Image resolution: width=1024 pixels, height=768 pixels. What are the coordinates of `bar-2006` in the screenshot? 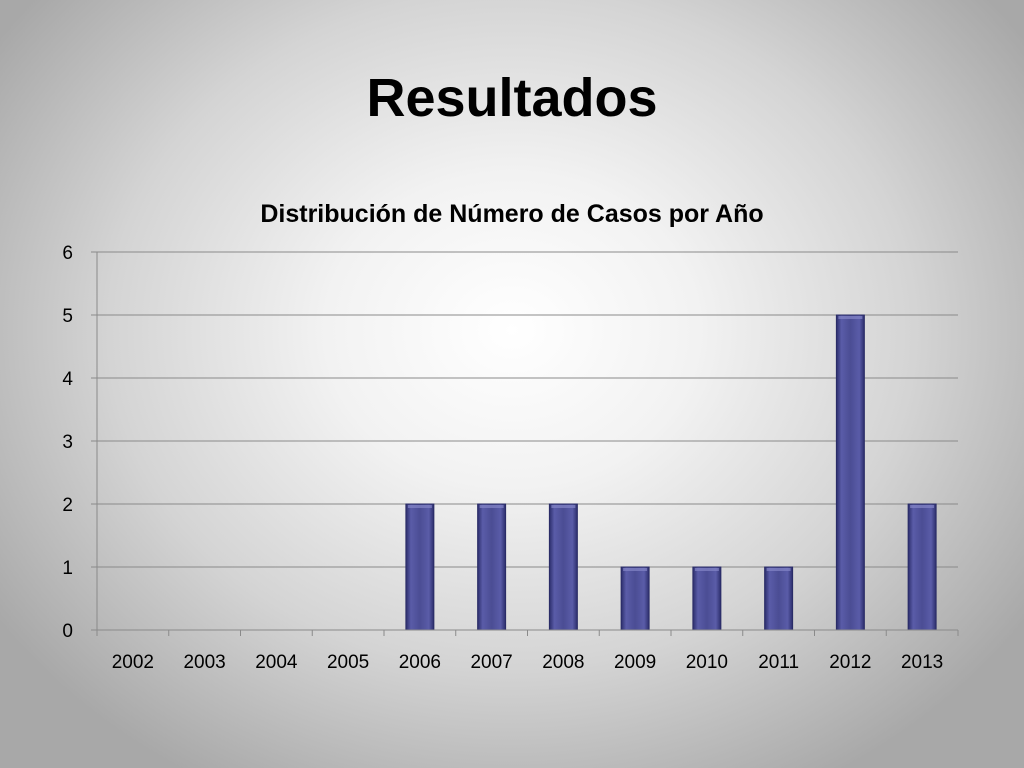 It's located at (420, 567).